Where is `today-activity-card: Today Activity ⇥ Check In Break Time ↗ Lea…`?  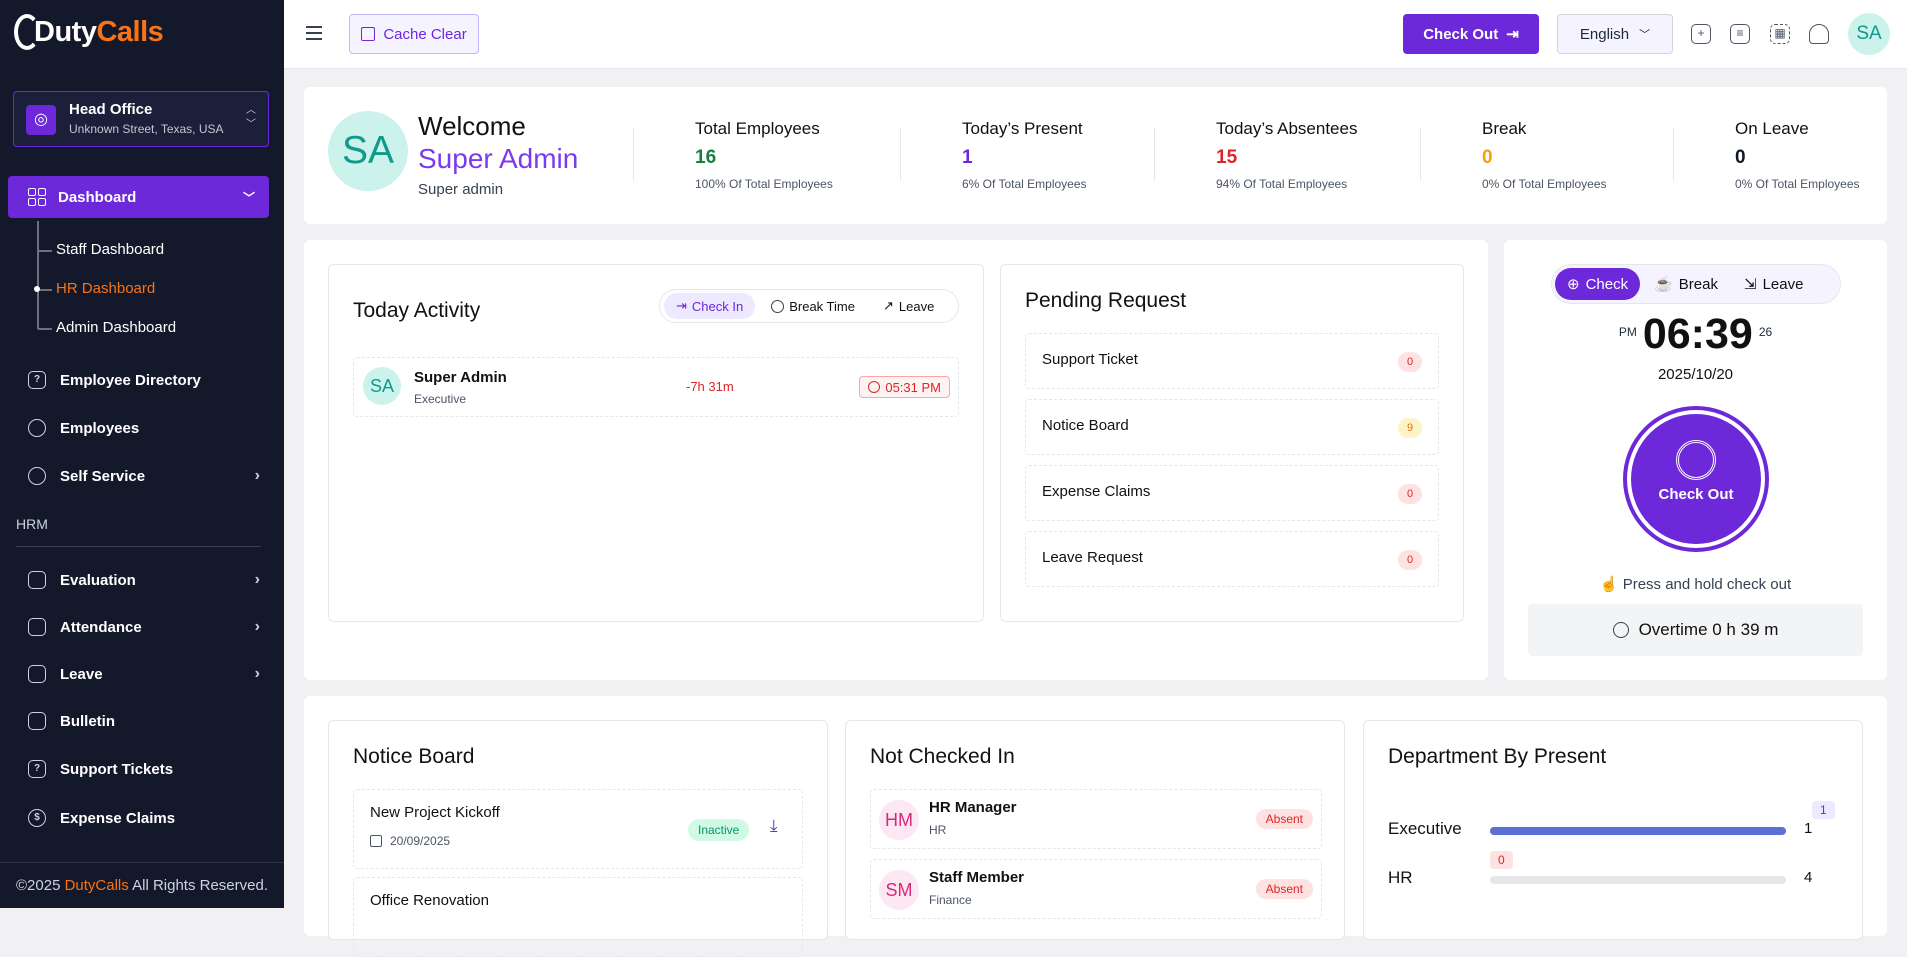 today-activity-card: Today Activity ⇥ Check In Break Time ↗ Lea… is located at coordinates (656, 443).